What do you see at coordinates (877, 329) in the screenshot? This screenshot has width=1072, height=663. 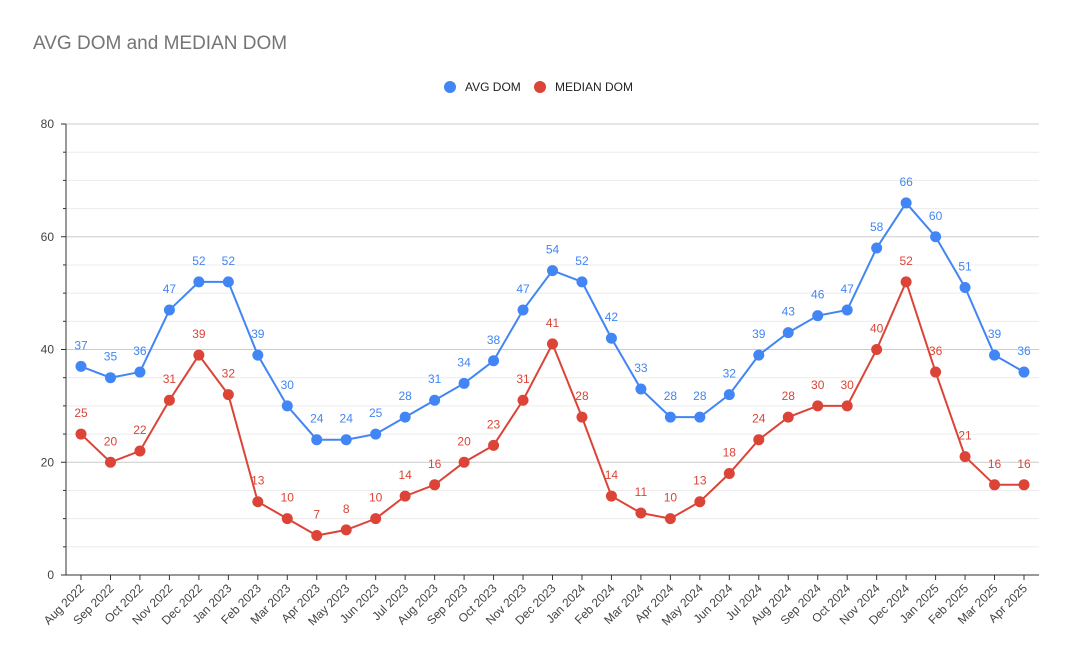 I see `data-label: 40` at bounding box center [877, 329].